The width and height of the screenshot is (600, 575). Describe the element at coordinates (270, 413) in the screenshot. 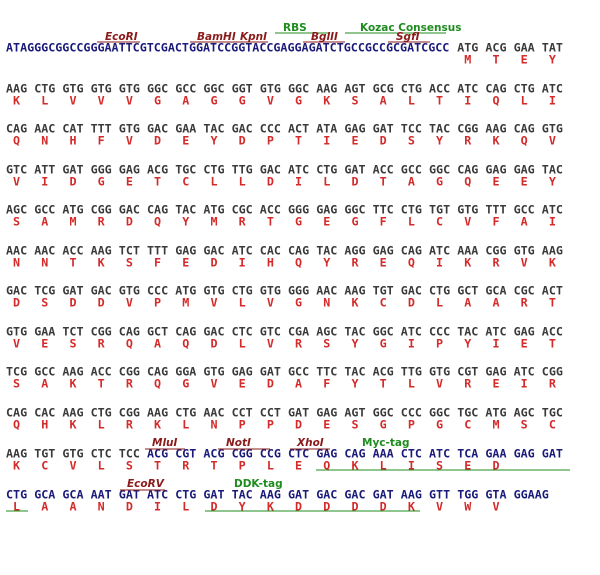

I see `codon: CCT` at that location.